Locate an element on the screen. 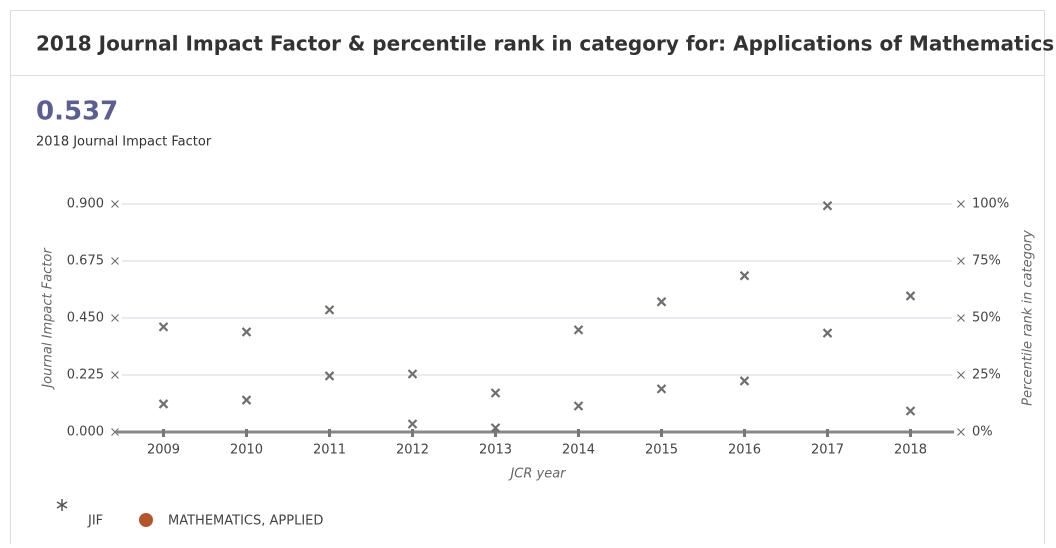  legend-star is located at coordinates (62, 505).